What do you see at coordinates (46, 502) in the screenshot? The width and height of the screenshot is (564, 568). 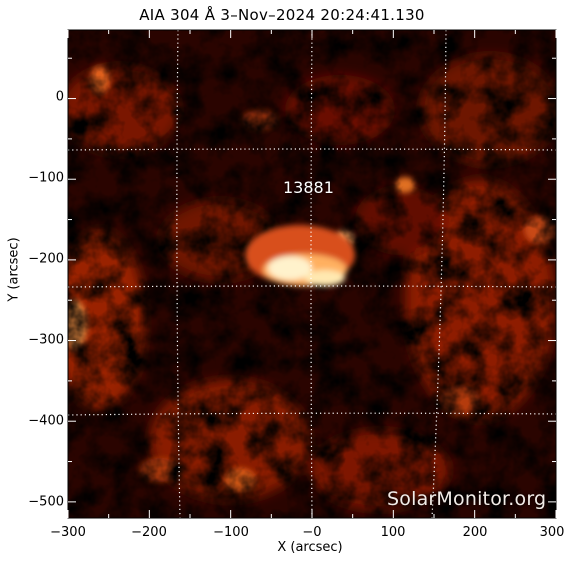 I see `y-tick-label: −500` at bounding box center [46, 502].